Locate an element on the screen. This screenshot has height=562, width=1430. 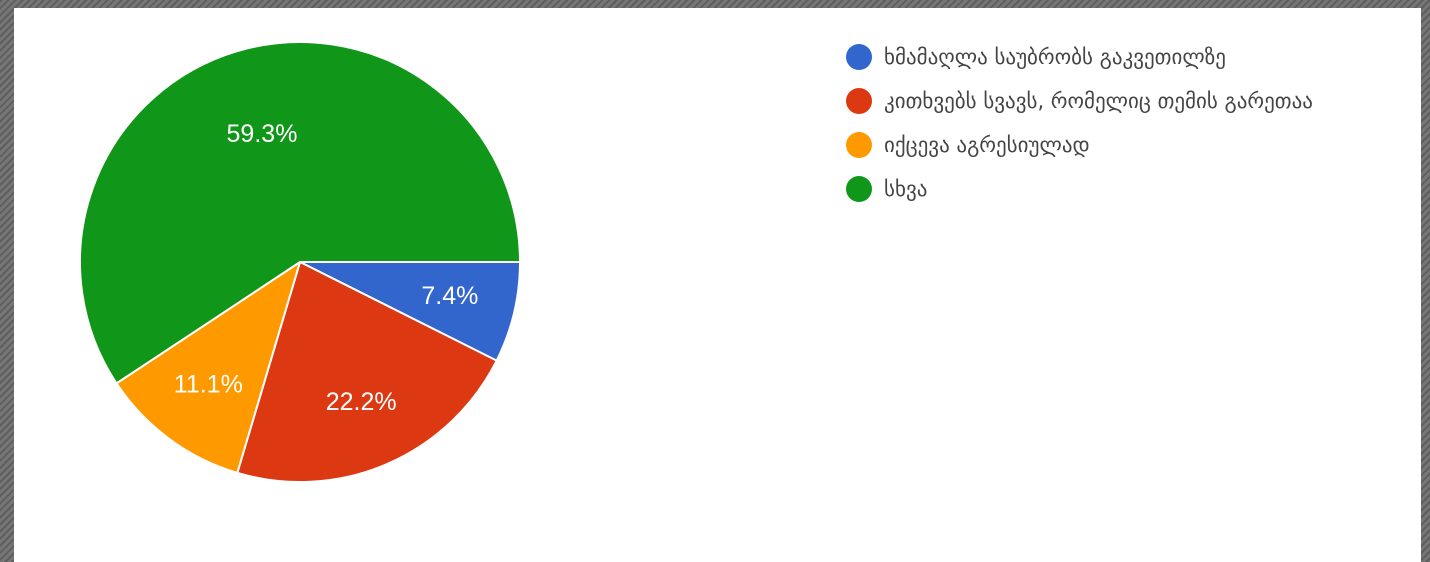
legend-label: იქცევა აგრესიულად is located at coordinates (987, 145).